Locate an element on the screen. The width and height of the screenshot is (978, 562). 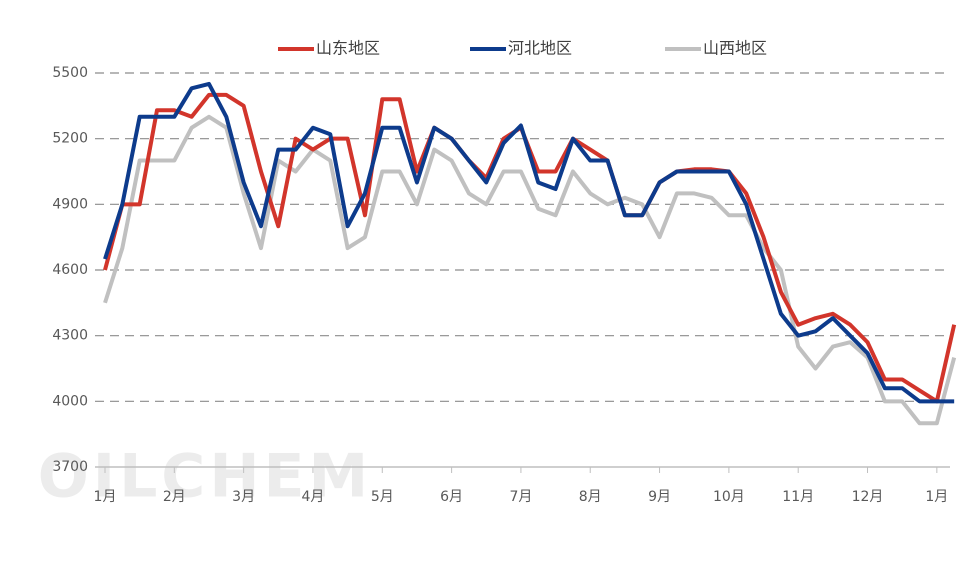
x-tick-label: 3月 is located at coordinates (243, 497).